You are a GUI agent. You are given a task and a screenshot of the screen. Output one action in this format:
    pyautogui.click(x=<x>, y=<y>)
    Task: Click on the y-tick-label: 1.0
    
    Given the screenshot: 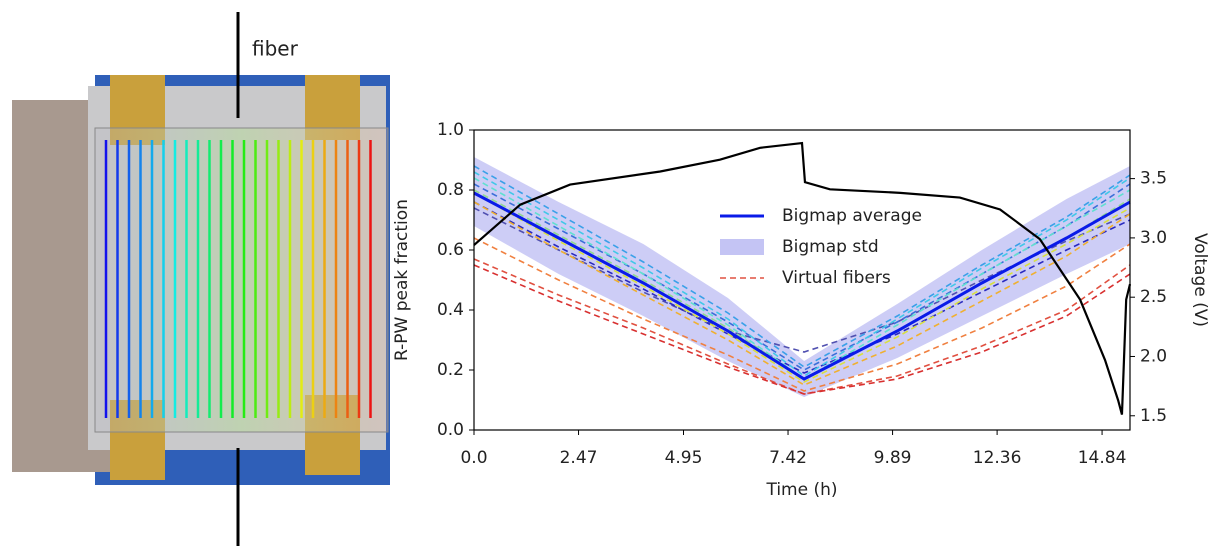 What is the action you would take?
    pyautogui.click(x=450, y=130)
    